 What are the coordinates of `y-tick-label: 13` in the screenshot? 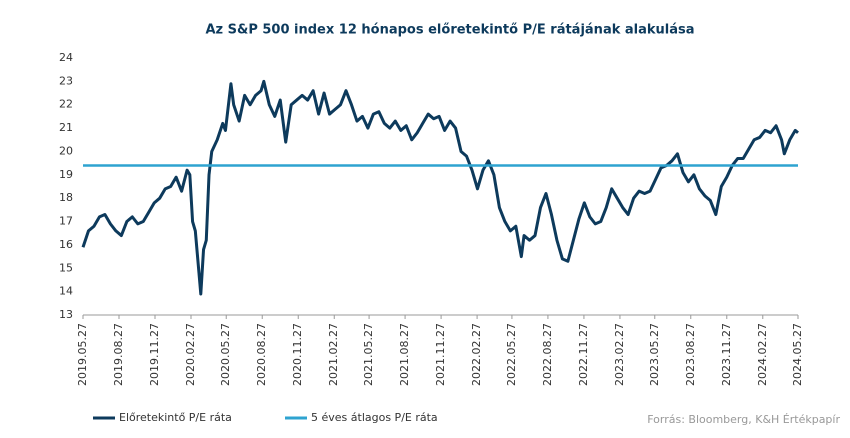 It's located at (66, 314).